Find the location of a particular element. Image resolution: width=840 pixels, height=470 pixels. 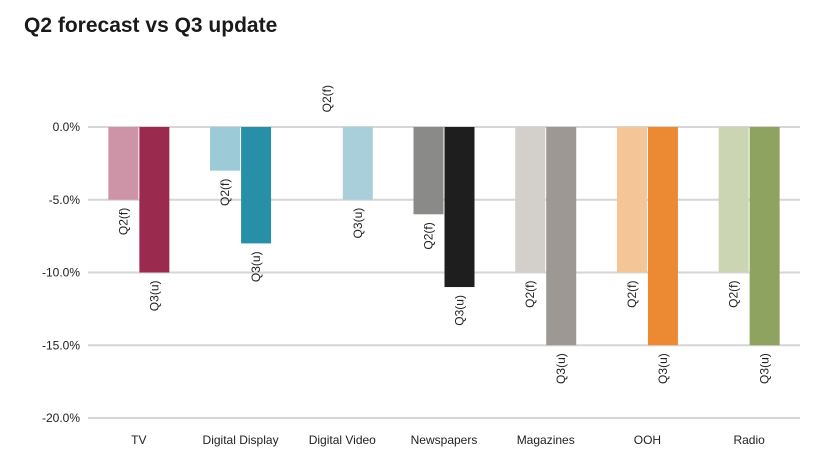

chart-title: Q2 forecast vs Q3 update is located at coordinates (151, 25).